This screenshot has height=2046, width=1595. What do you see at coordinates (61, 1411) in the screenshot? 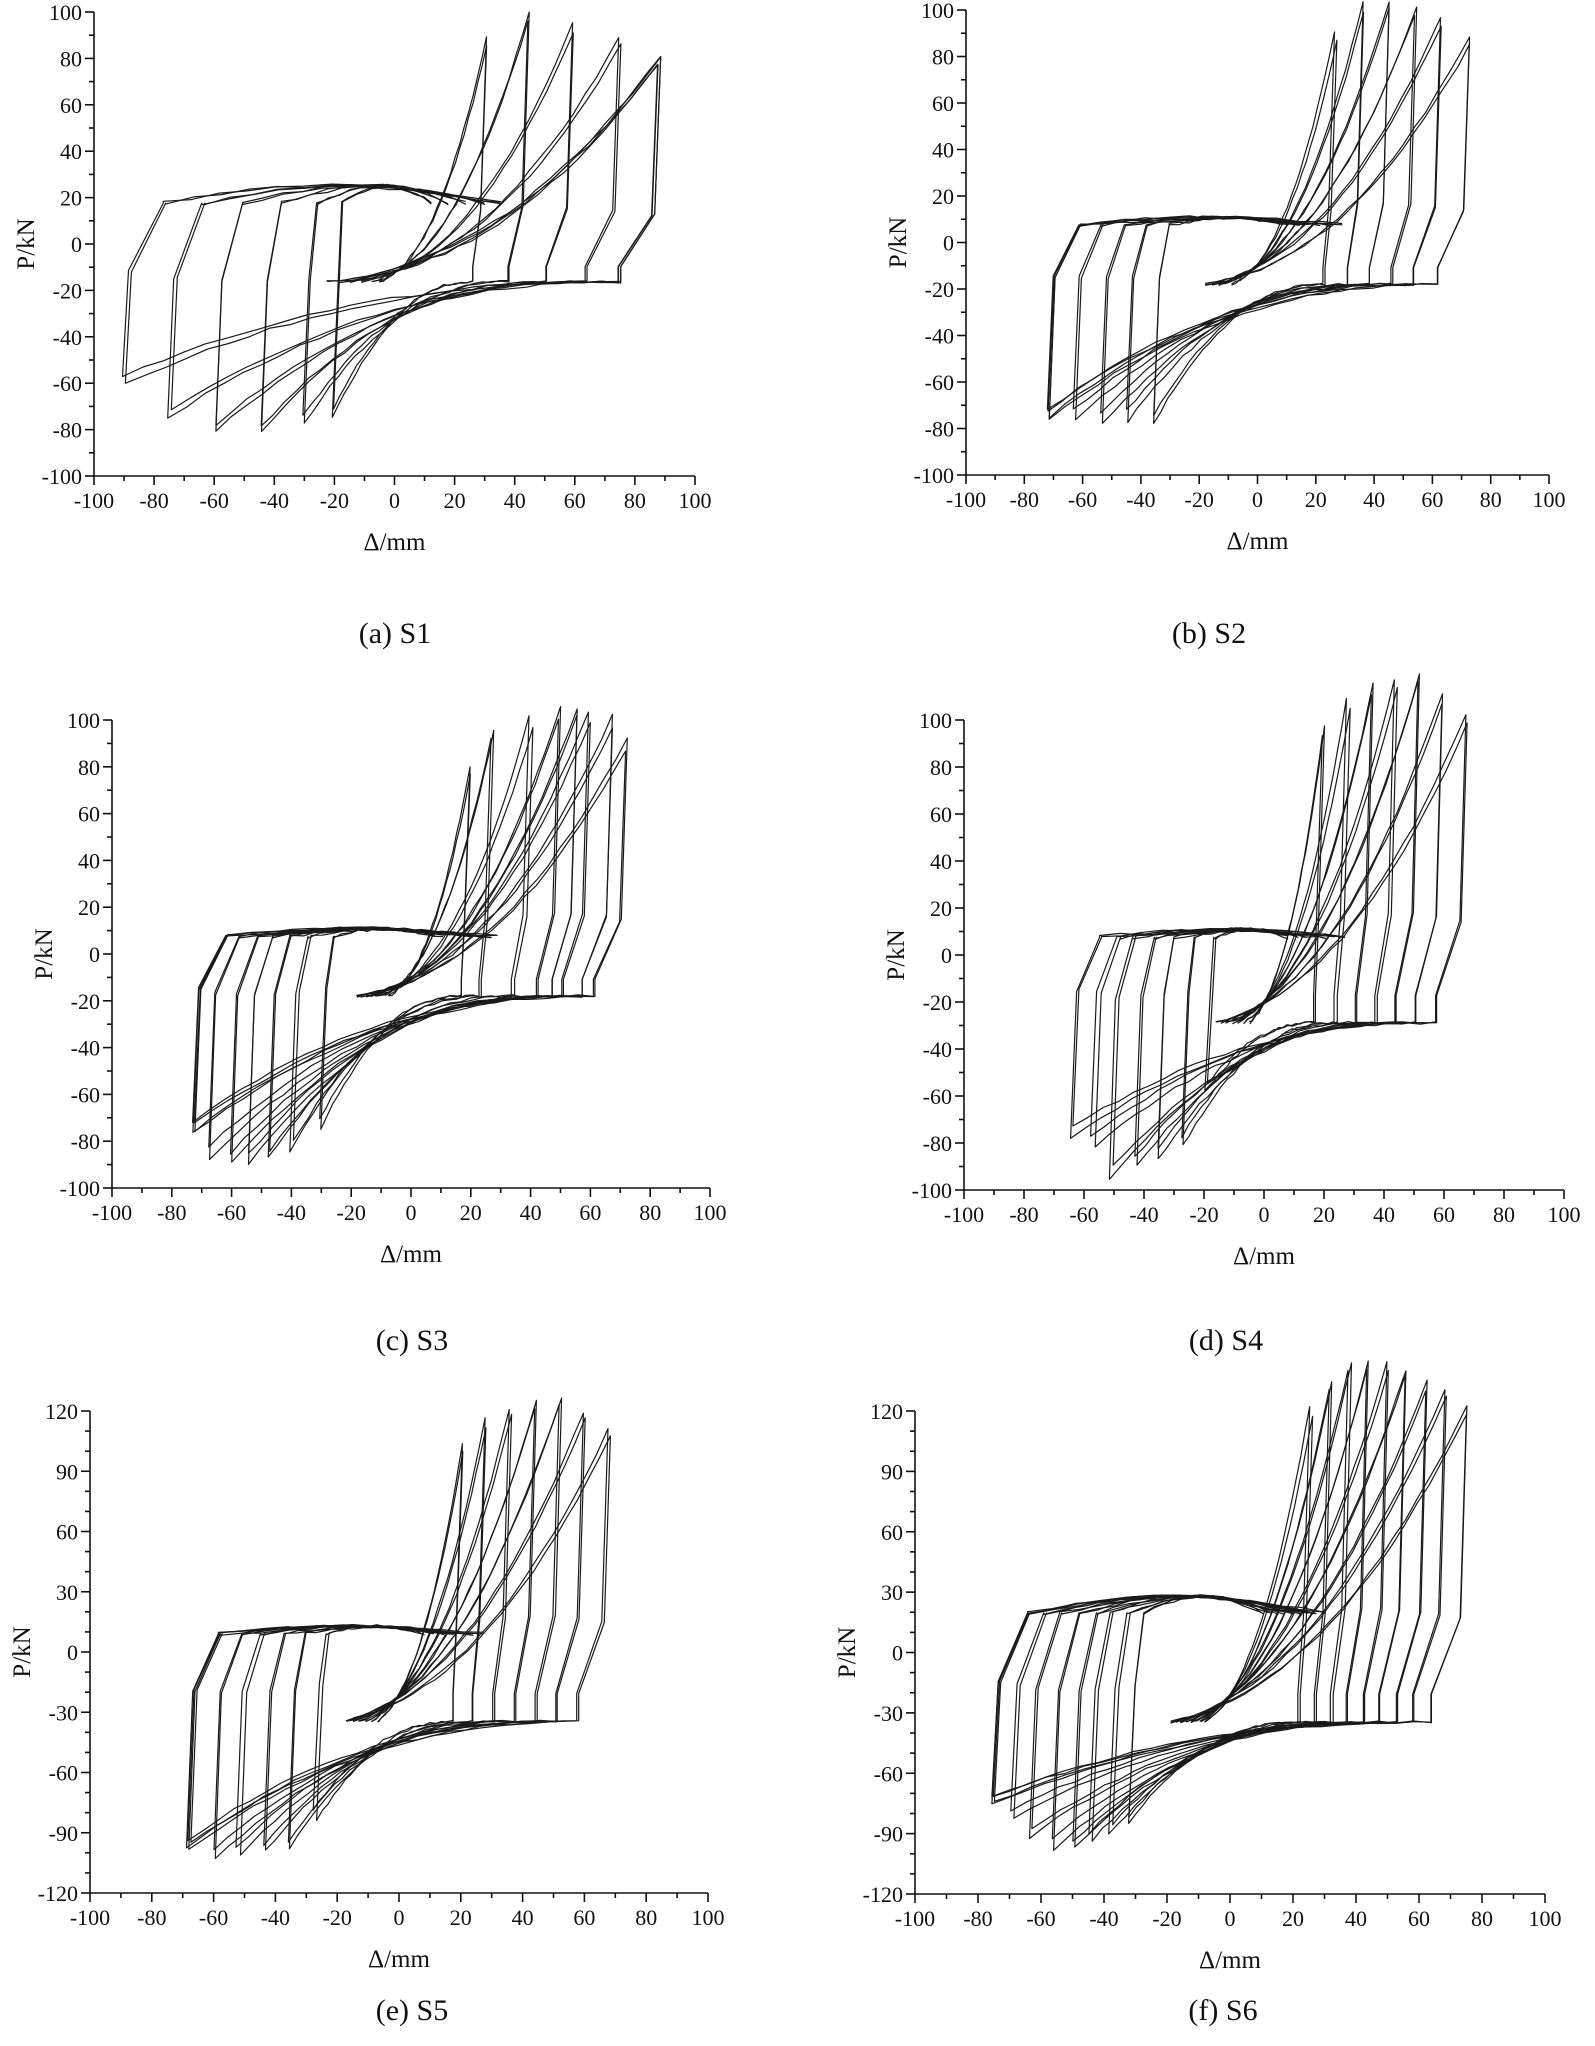
I see `y-tick-label: 120` at bounding box center [61, 1411].